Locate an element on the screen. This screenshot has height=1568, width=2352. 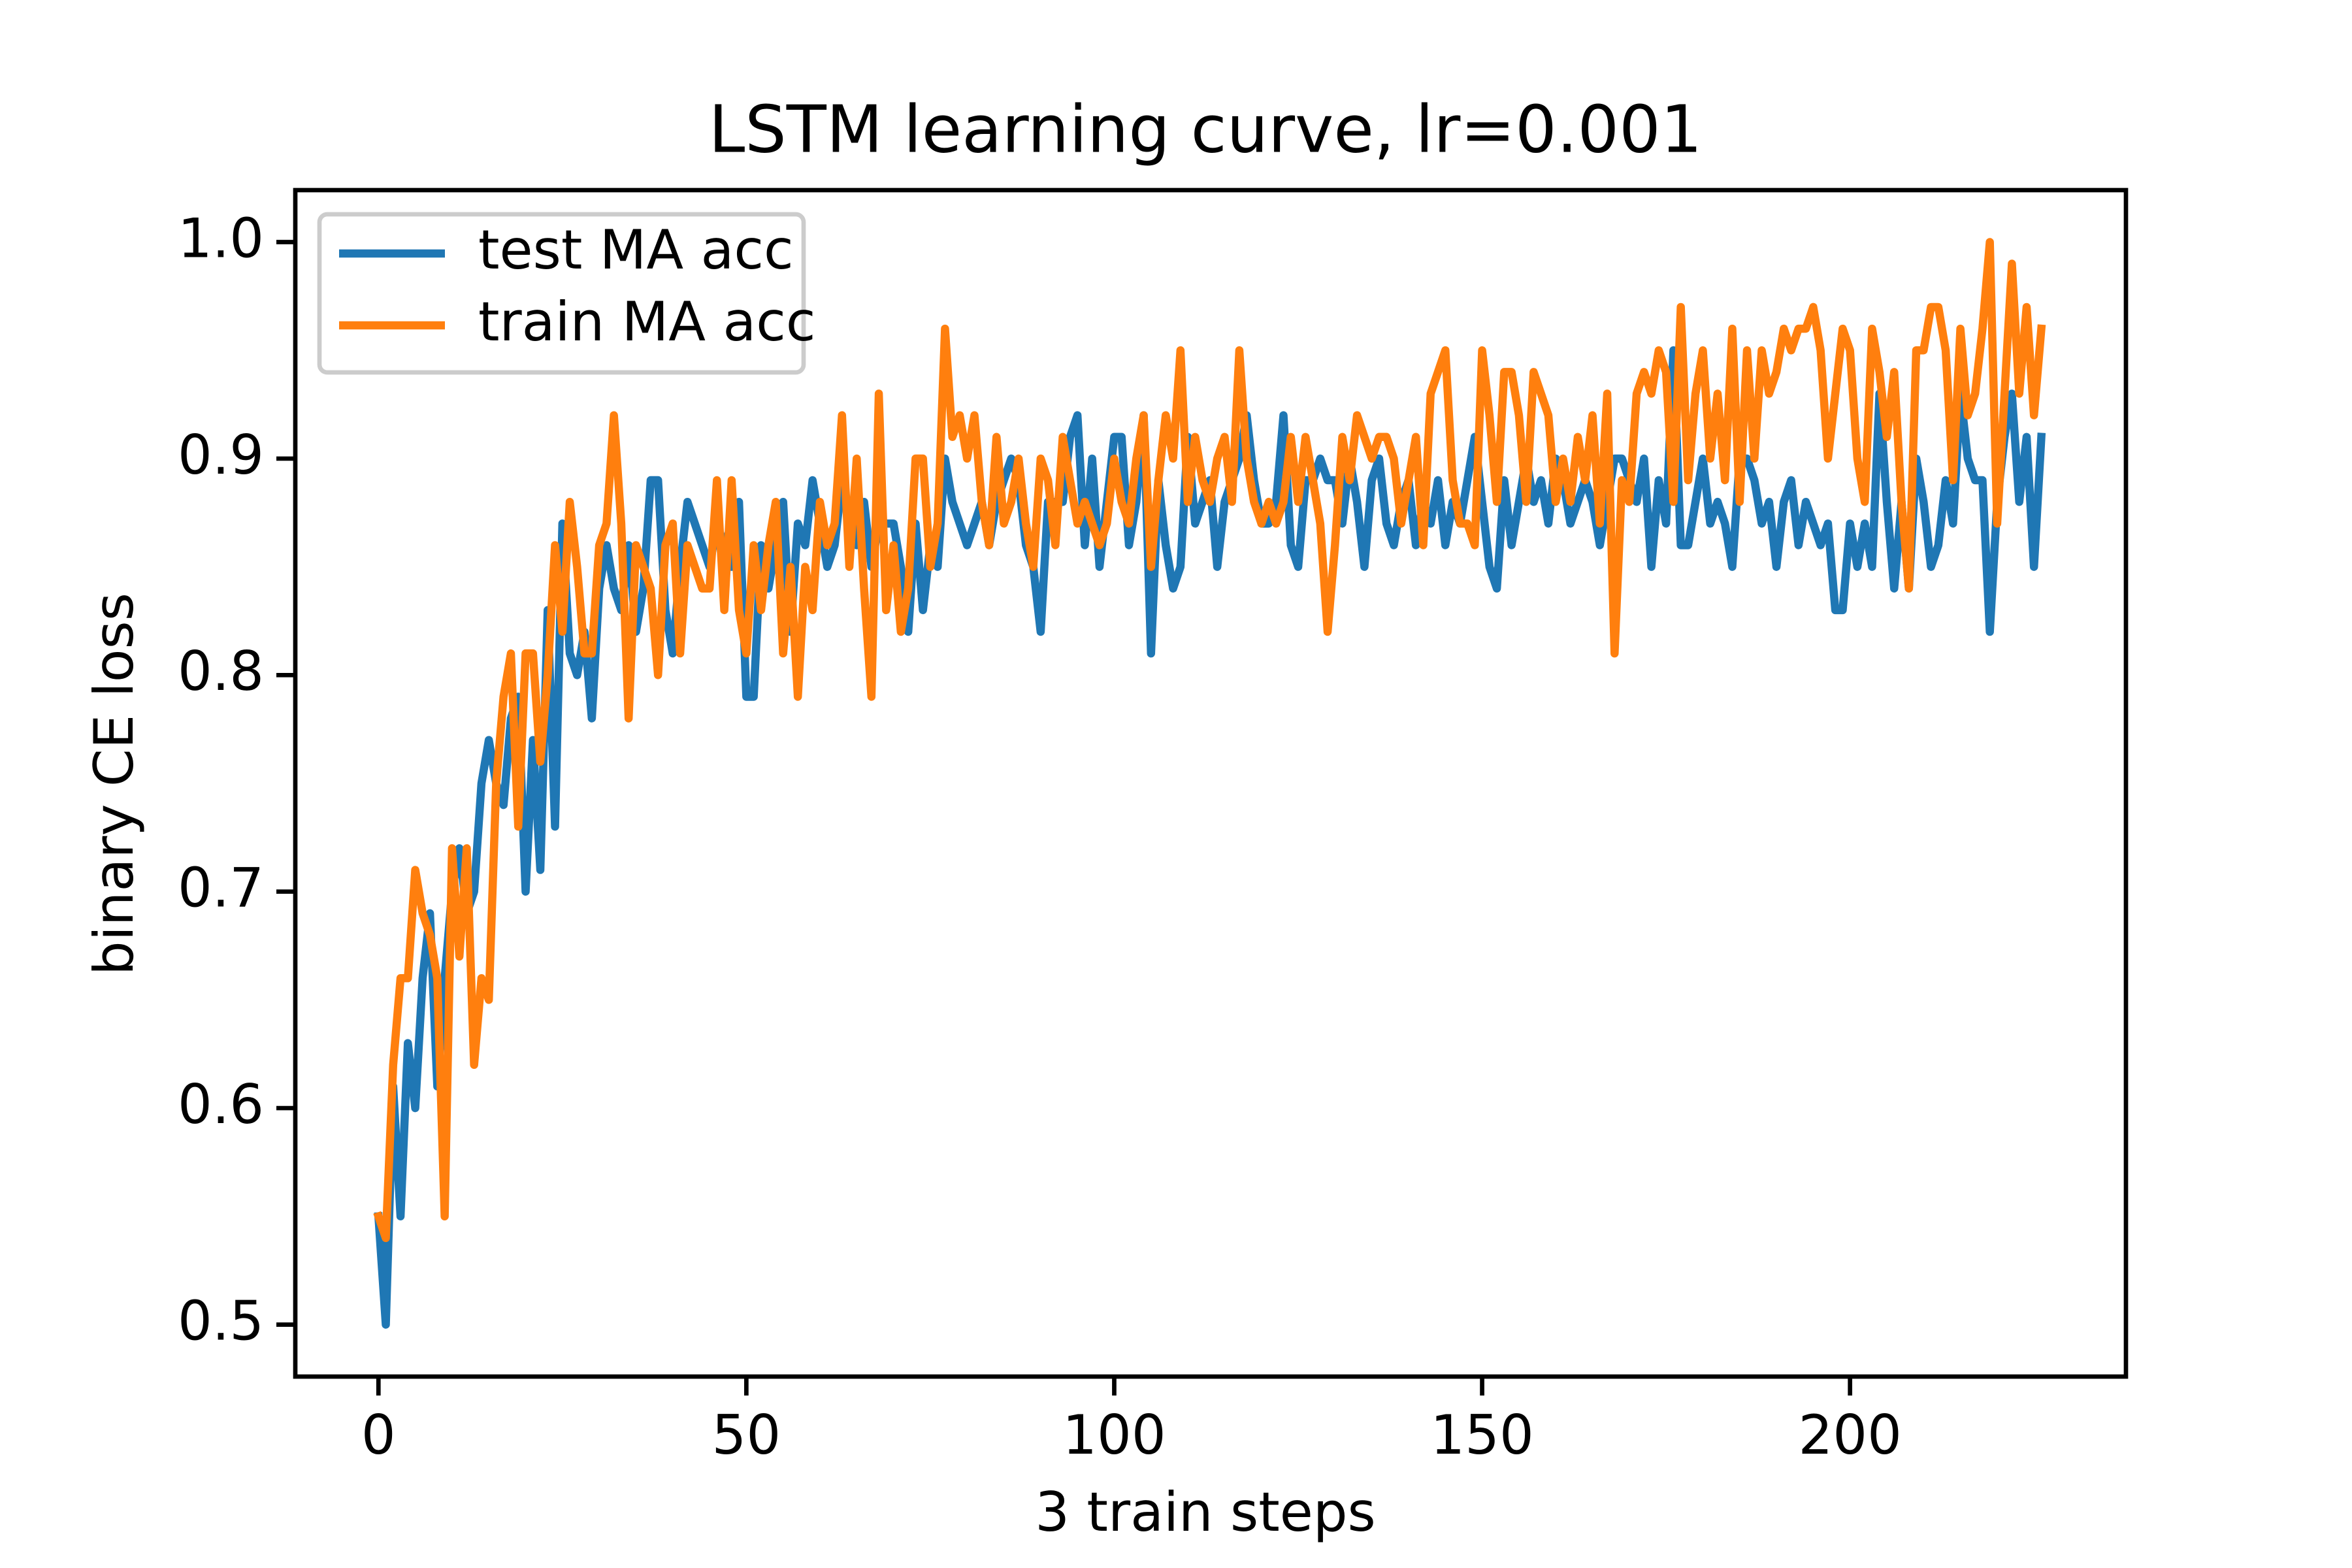
y-tick-label: 0.5 is located at coordinates (221, 1320).